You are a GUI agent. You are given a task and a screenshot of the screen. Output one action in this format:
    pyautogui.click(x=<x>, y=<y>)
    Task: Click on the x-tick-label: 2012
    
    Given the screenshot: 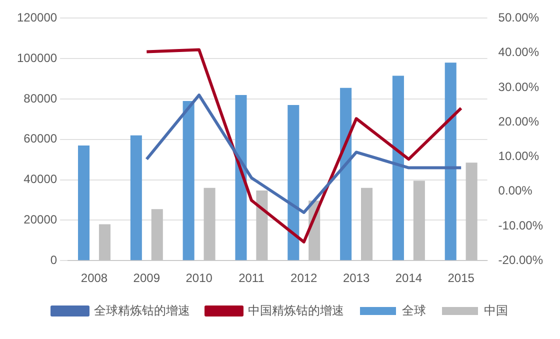 What is the action you would take?
    pyautogui.click(x=304, y=278)
    